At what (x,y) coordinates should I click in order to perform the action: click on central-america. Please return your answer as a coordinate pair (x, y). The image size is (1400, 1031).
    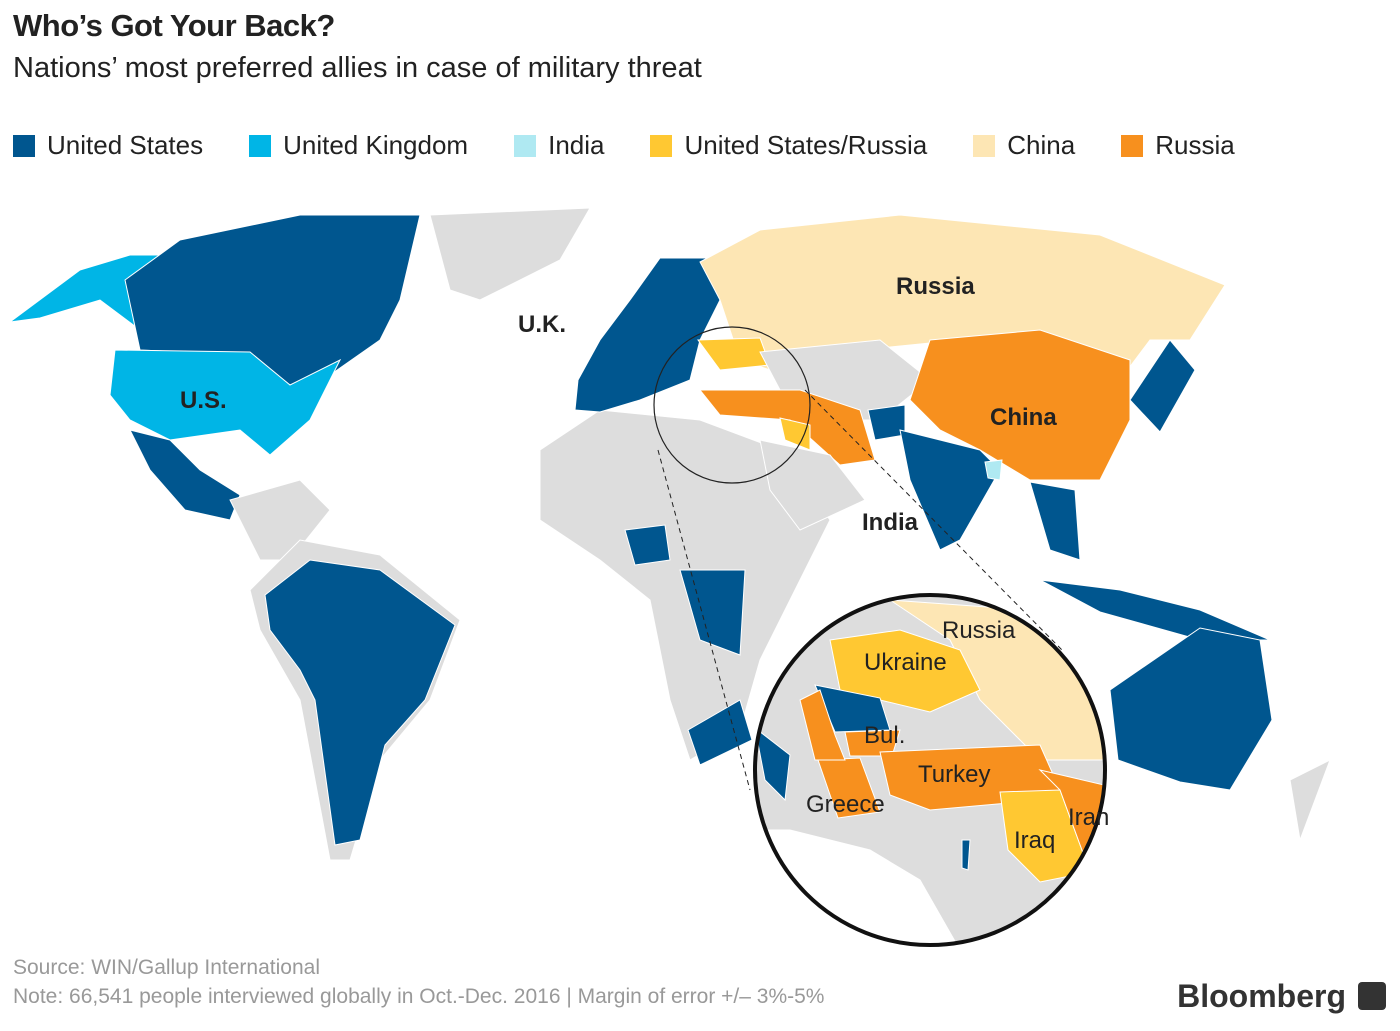
    Looking at the image, I should click on (280, 520).